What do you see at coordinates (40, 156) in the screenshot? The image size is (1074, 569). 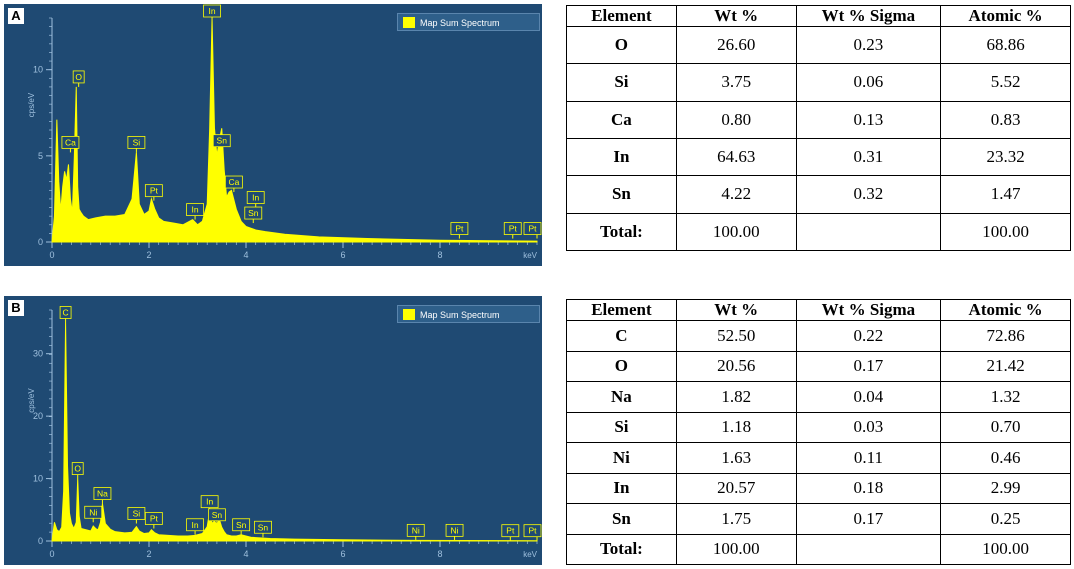 I see `y-tick-label: 5` at bounding box center [40, 156].